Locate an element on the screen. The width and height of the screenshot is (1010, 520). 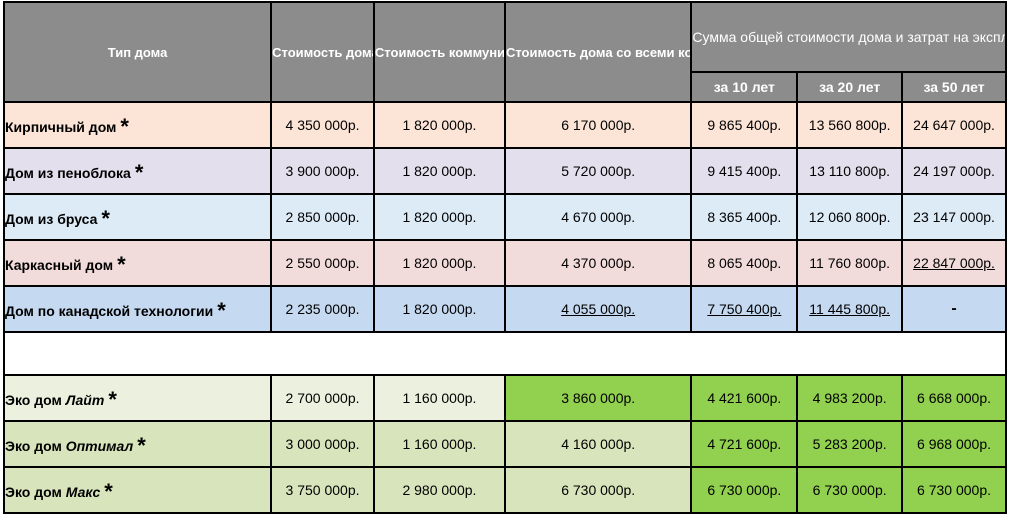
cost-cell: 24 647 000р. is located at coordinates (954, 125).